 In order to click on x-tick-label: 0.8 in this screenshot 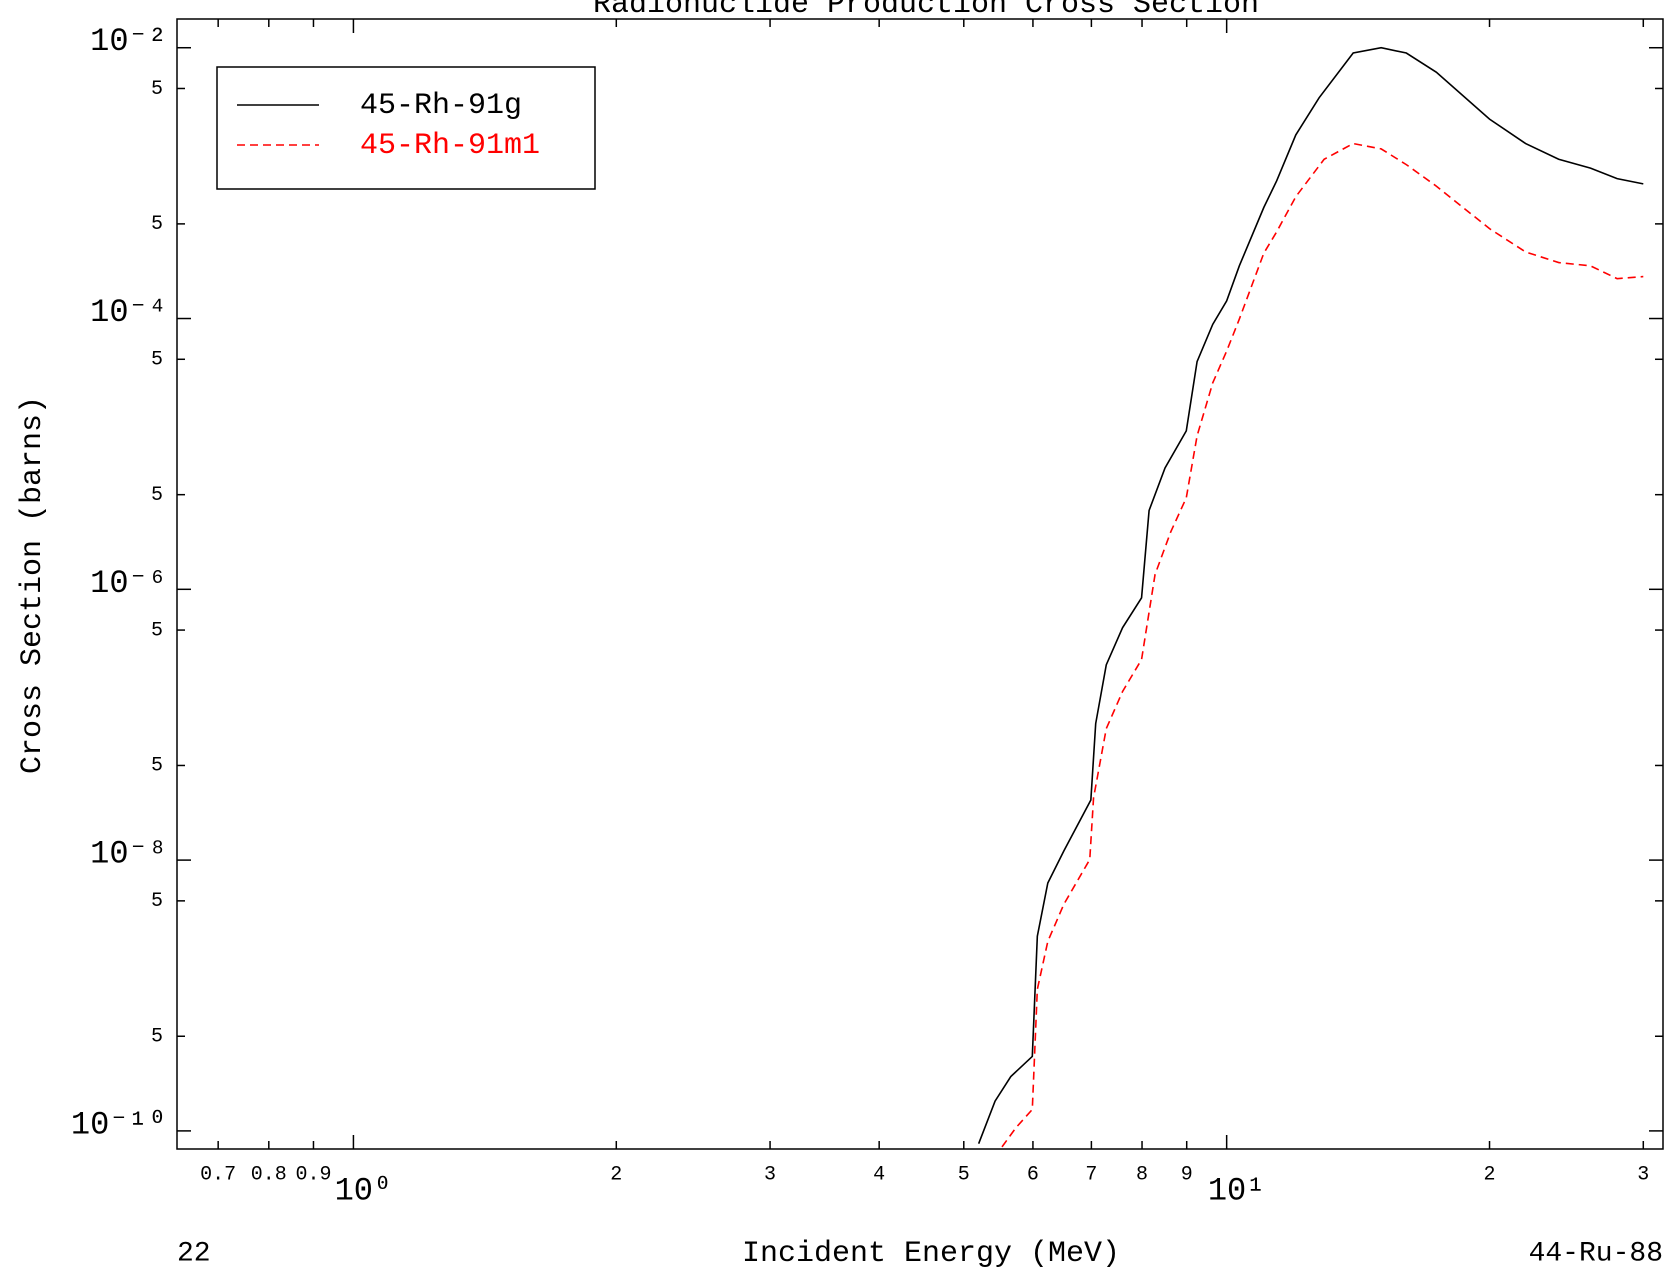, I will do `click(269, 1174)`.